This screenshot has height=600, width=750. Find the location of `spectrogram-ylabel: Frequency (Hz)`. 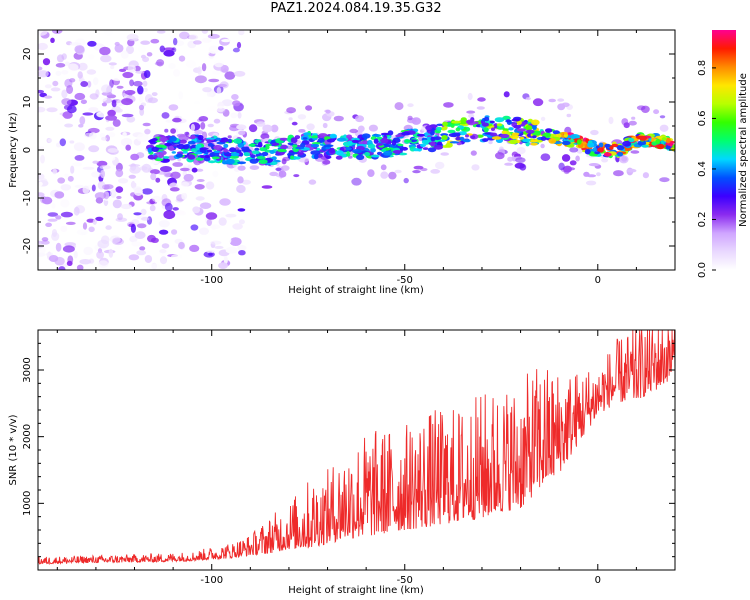

spectrogram-ylabel: Frequency (Hz) is located at coordinates (13, 150).